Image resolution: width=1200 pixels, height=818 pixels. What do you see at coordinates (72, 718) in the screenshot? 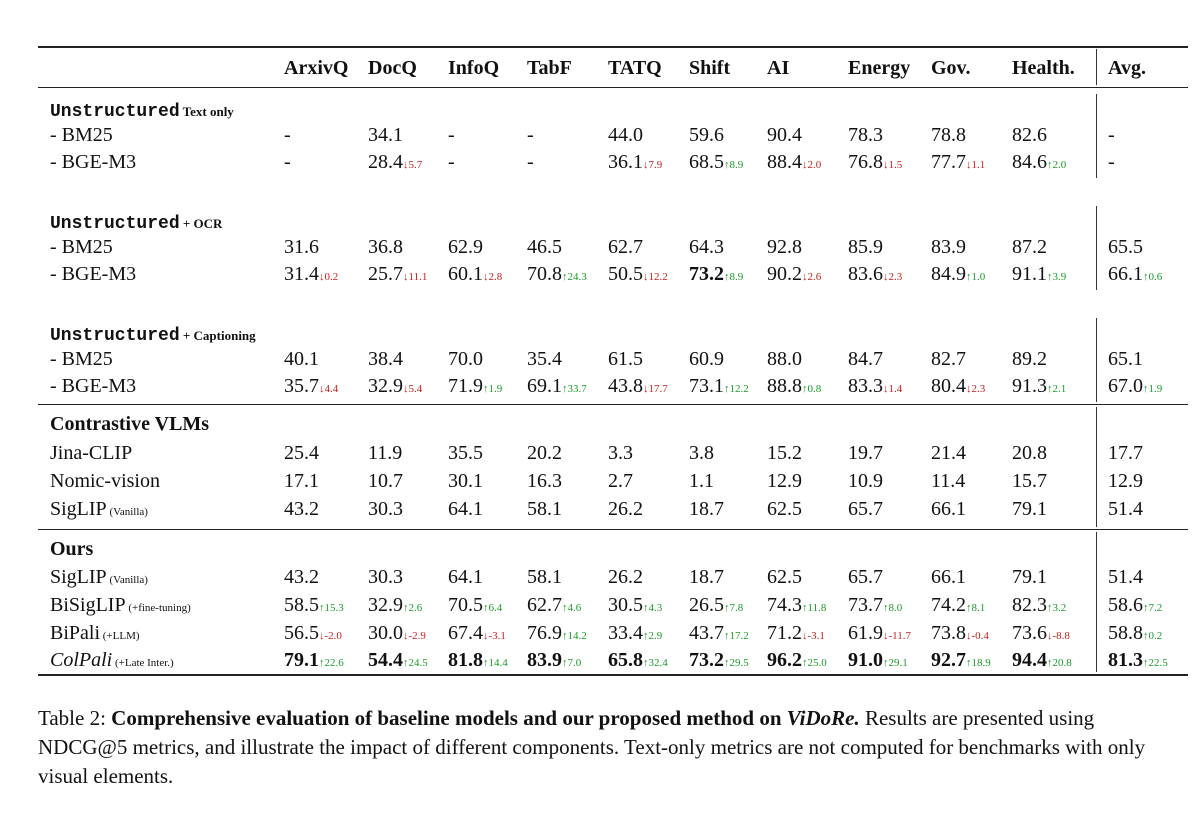
I see `caption-label: Table 2:` at bounding box center [72, 718].